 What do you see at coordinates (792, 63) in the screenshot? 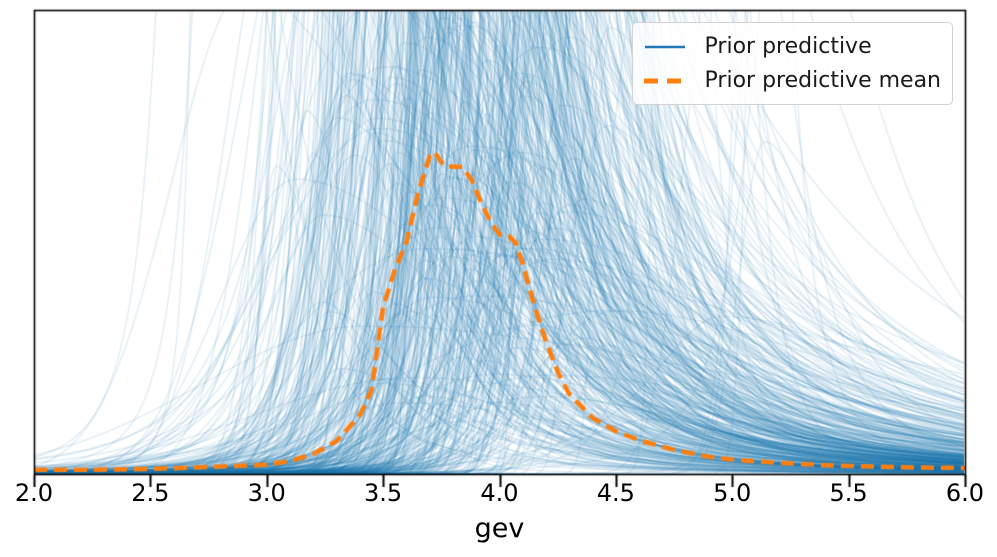
I see `legend: Prior predictive Prior predictive mean` at bounding box center [792, 63].